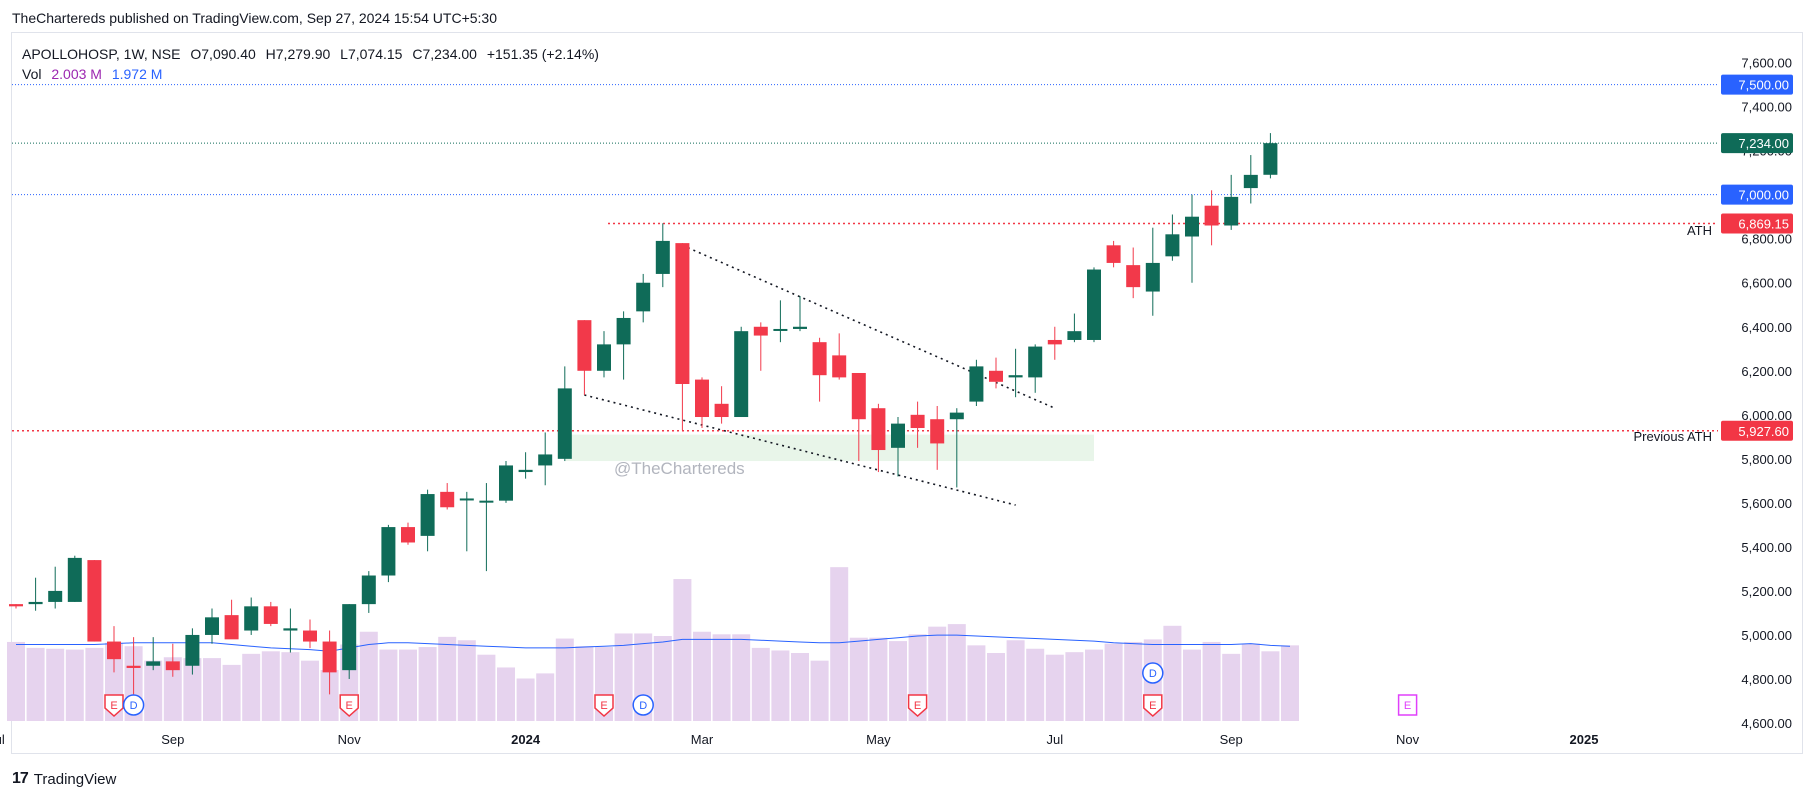 The width and height of the screenshot is (1814, 801). What do you see at coordinates (1766, 591) in the screenshot?
I see `price-tick-label: 5,200.00` at bounding box center [1766, 591].